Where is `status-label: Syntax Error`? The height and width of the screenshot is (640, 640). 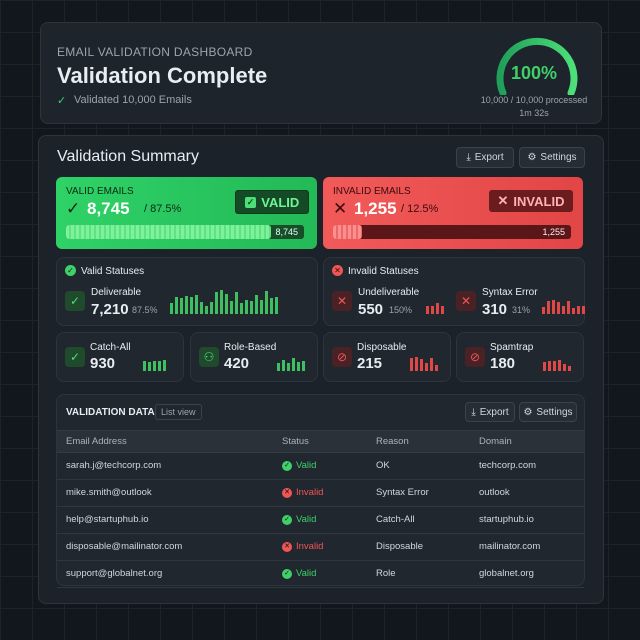 status-label: Syntax Error is located at coordinates (510, 292).